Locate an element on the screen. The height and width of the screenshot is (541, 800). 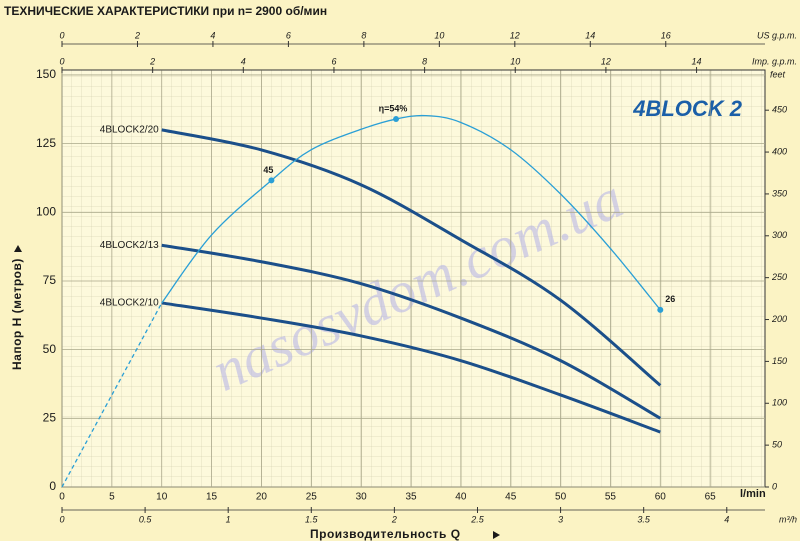
axis-tick-label: 150 is located at coordinates (779, 361).